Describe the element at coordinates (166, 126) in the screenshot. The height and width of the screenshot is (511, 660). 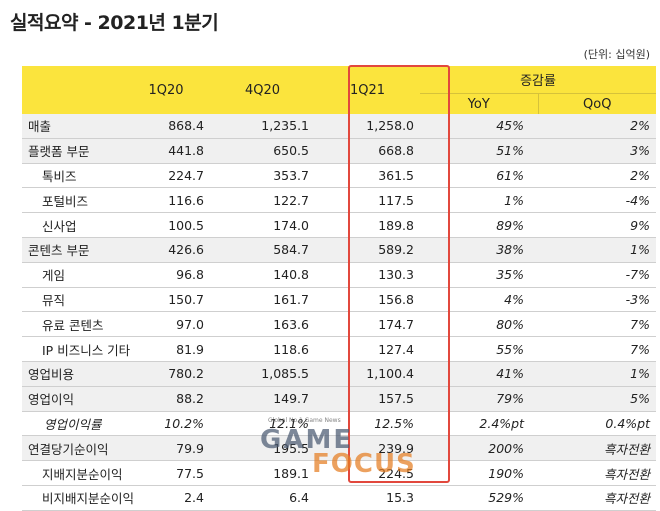
I see `cell-1q20: 868.4` at that location.